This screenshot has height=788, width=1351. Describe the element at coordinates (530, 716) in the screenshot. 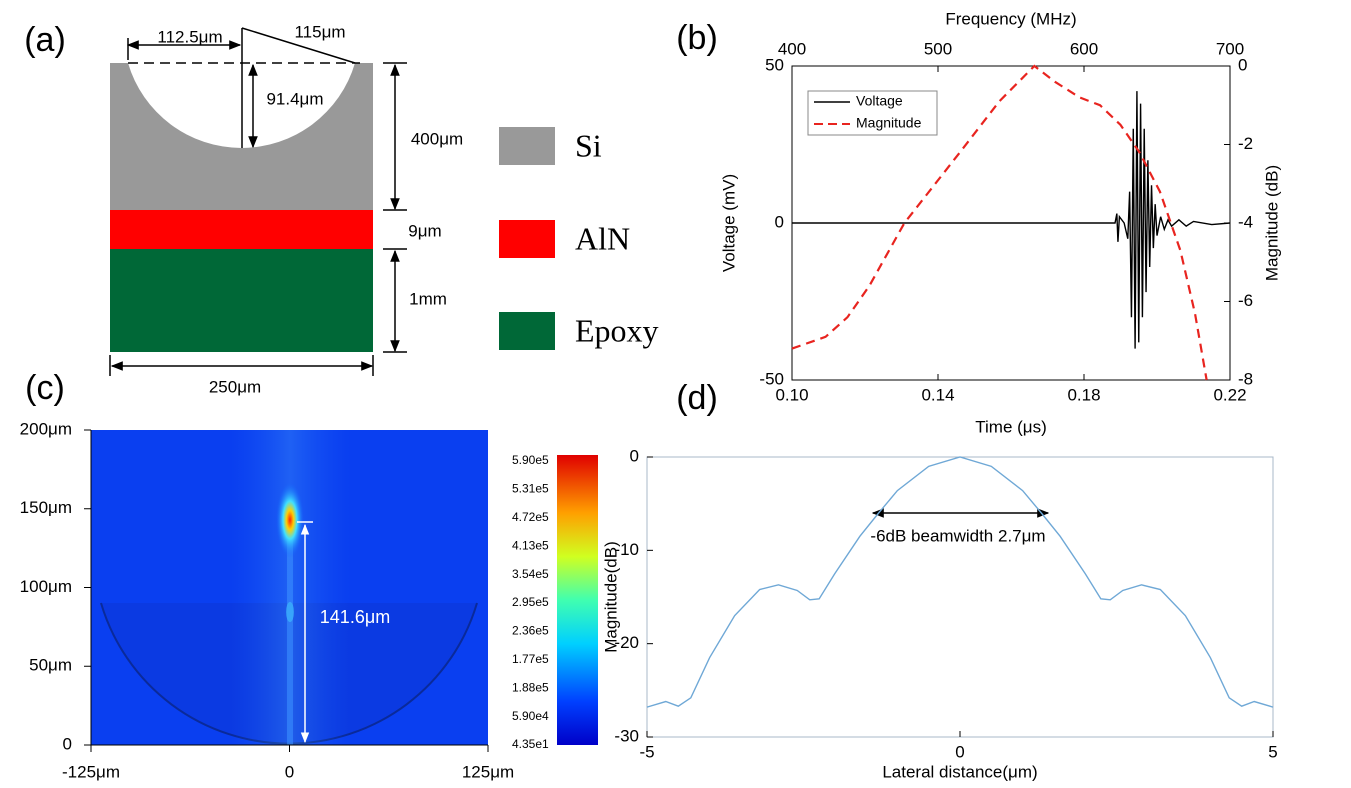

I see `colorbar-label: 5.90e4` at that location.